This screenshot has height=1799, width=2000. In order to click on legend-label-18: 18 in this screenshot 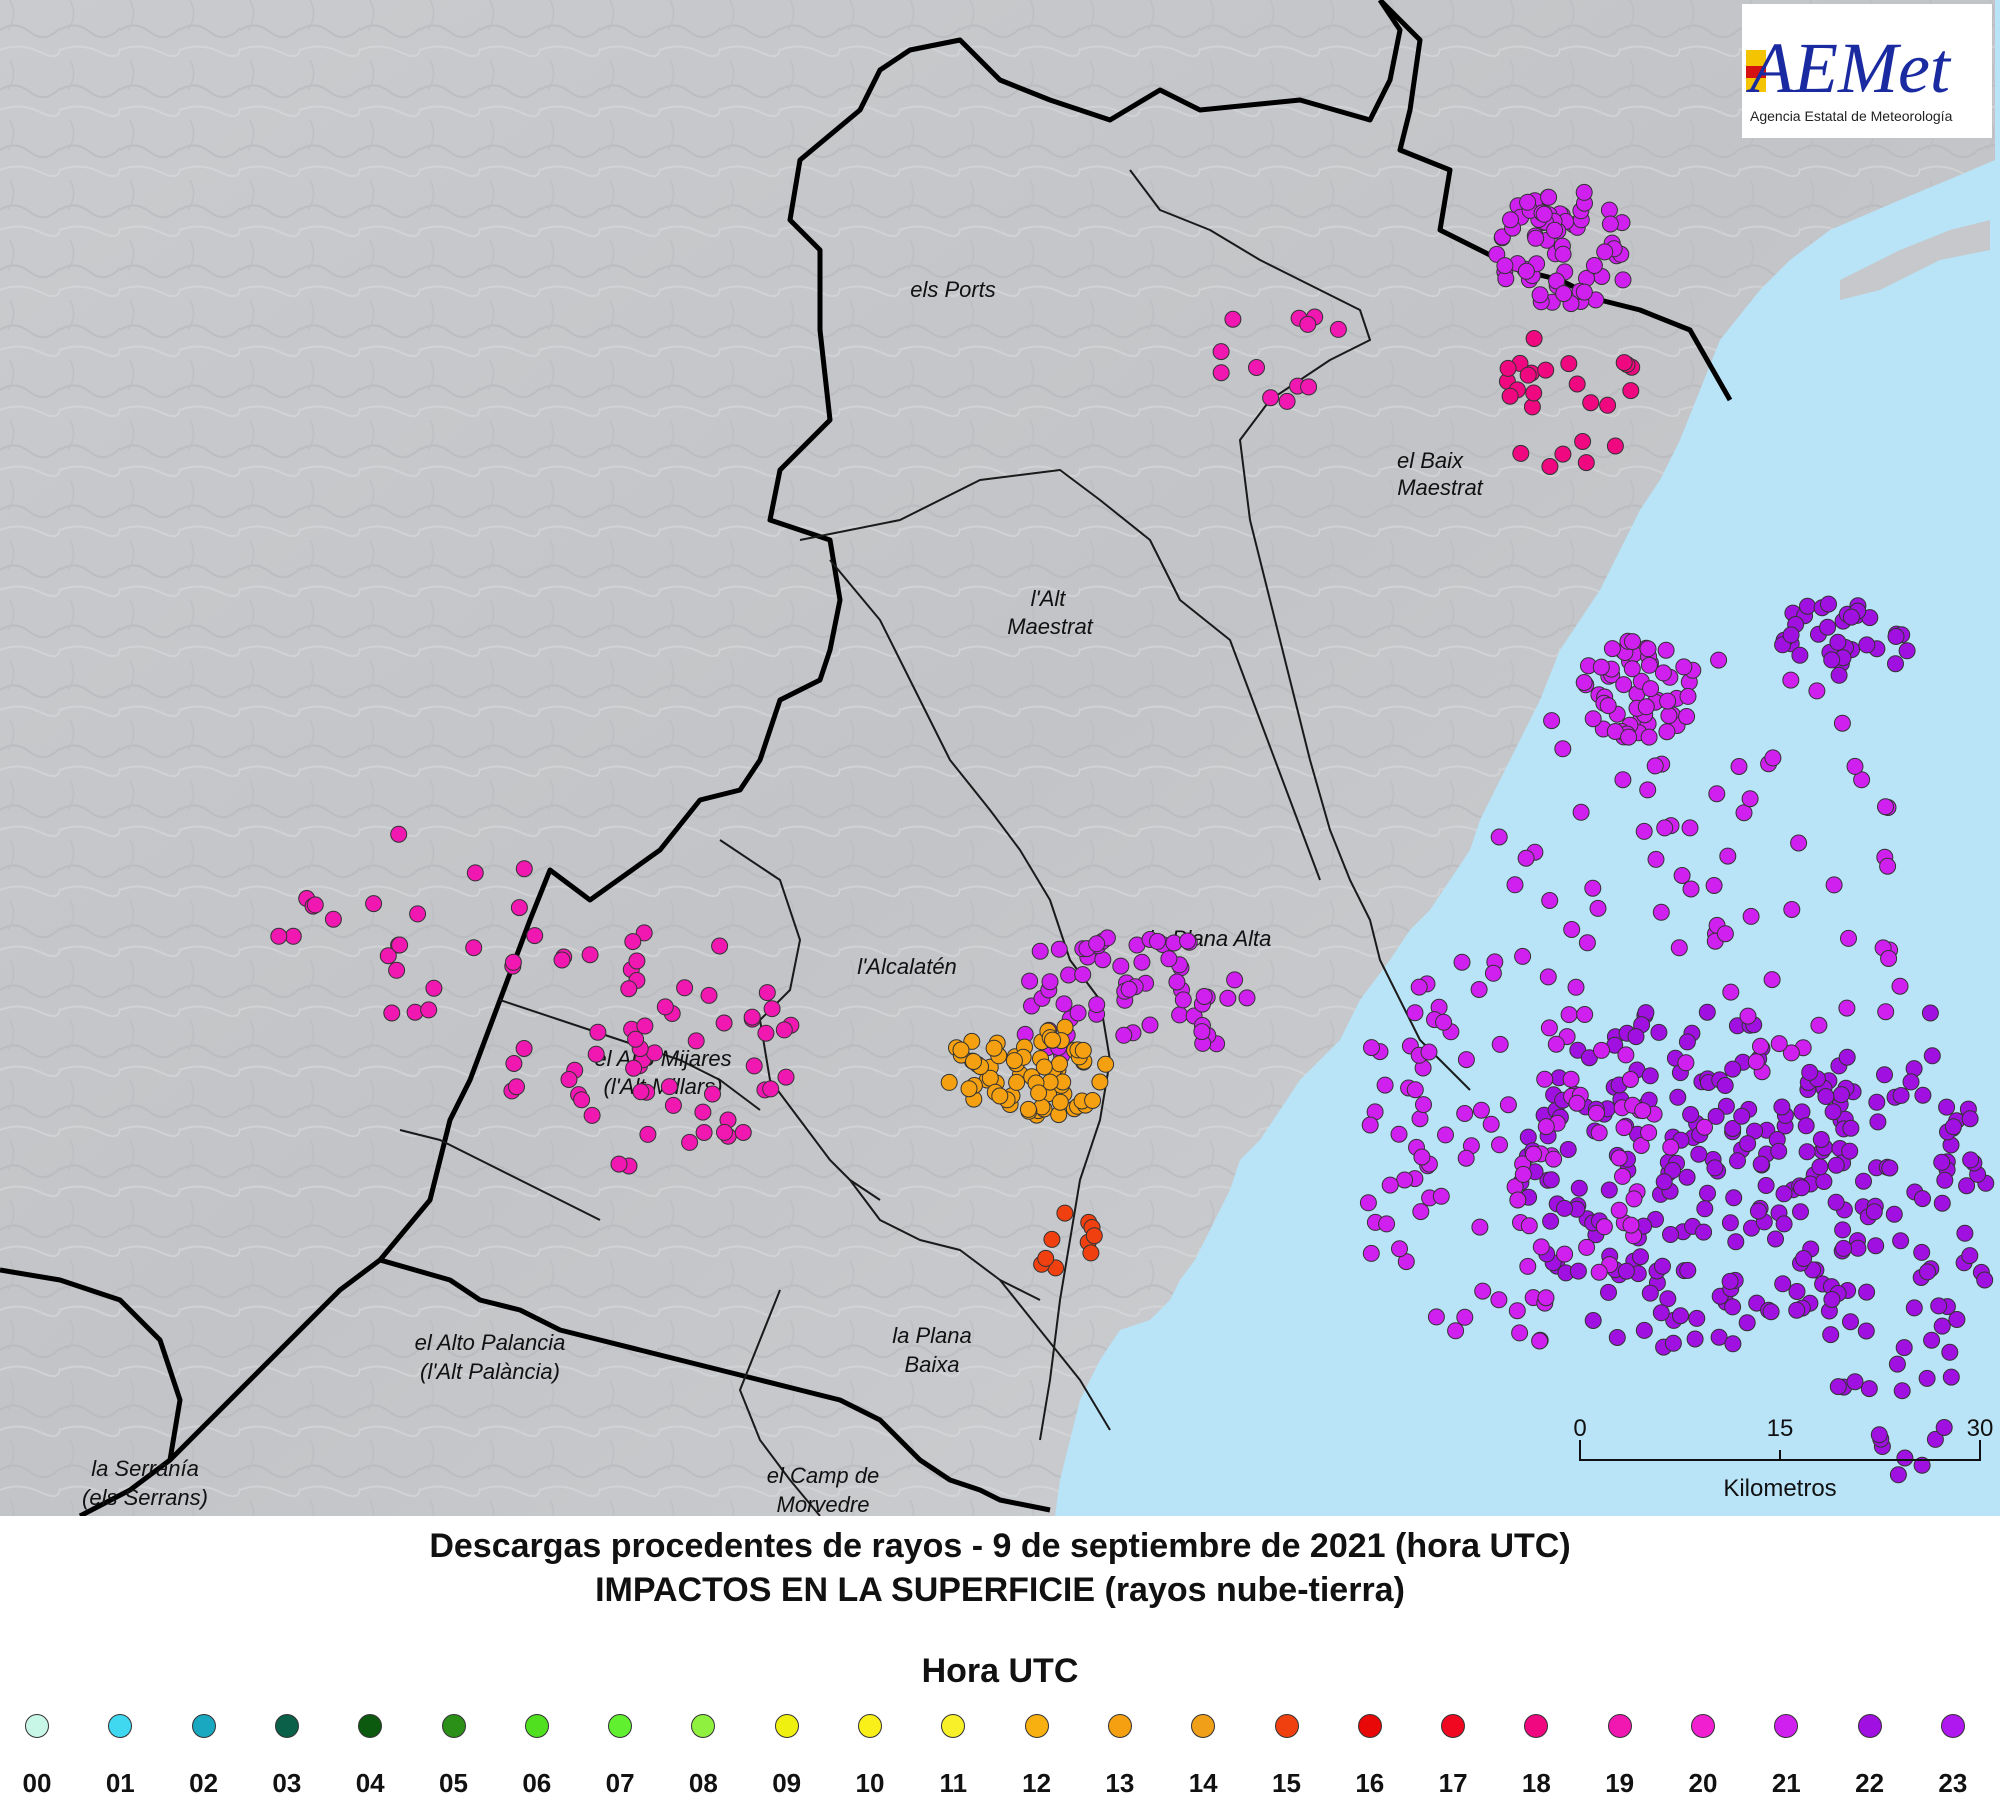, I will do `click(1536, 1783)`.